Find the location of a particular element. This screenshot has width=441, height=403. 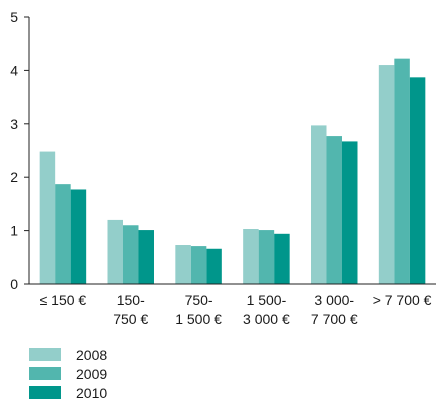

legend-swatch-2009 is located at coordinates (45, 373).